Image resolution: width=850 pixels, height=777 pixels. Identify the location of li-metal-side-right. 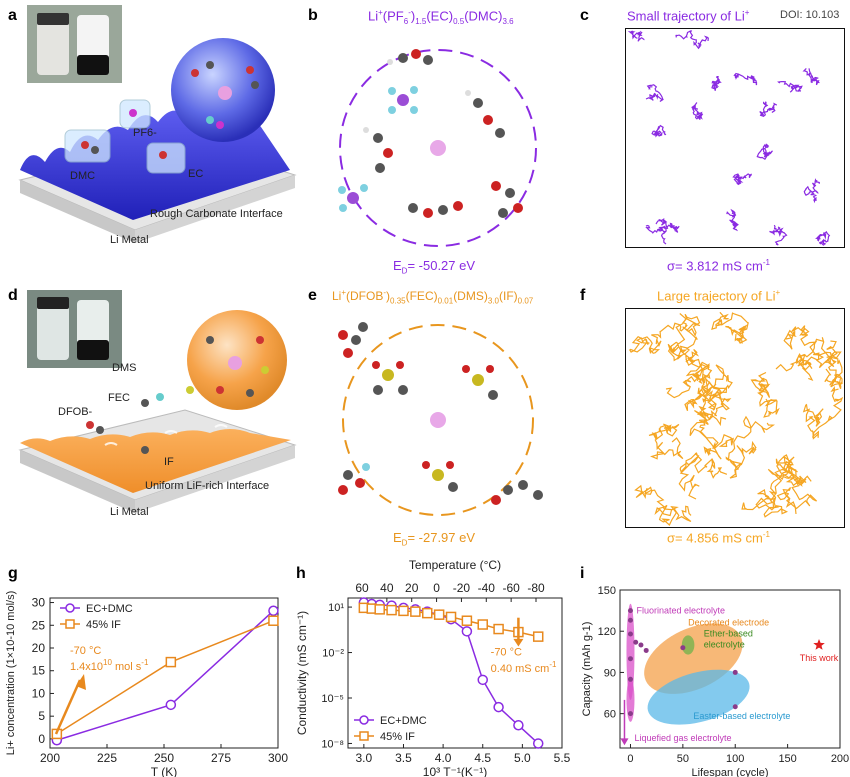
(215, 209).